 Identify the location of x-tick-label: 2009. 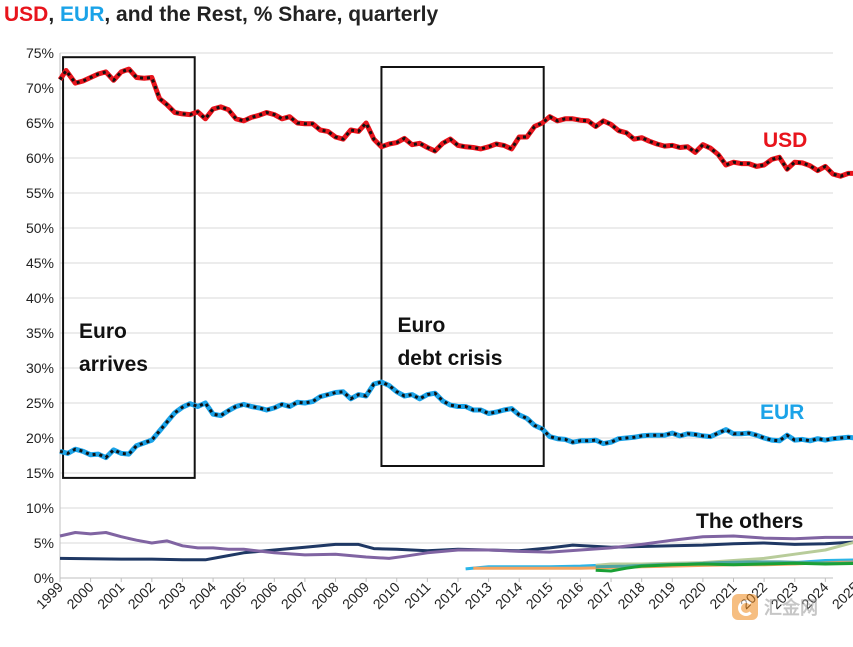
(355, 595).